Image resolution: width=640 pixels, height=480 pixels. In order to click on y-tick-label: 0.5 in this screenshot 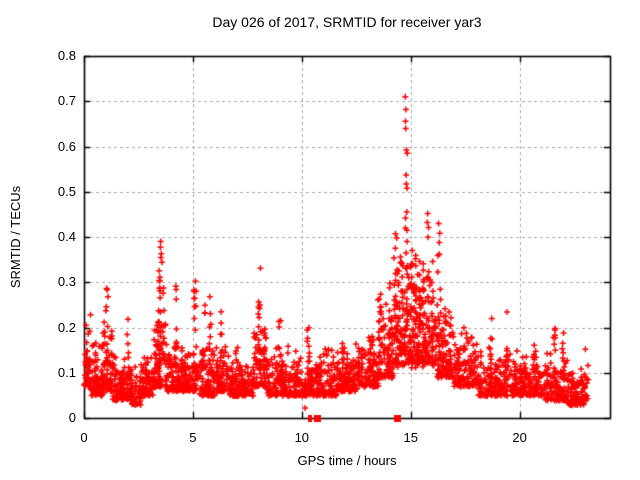, I will do `click(66, 191)`.